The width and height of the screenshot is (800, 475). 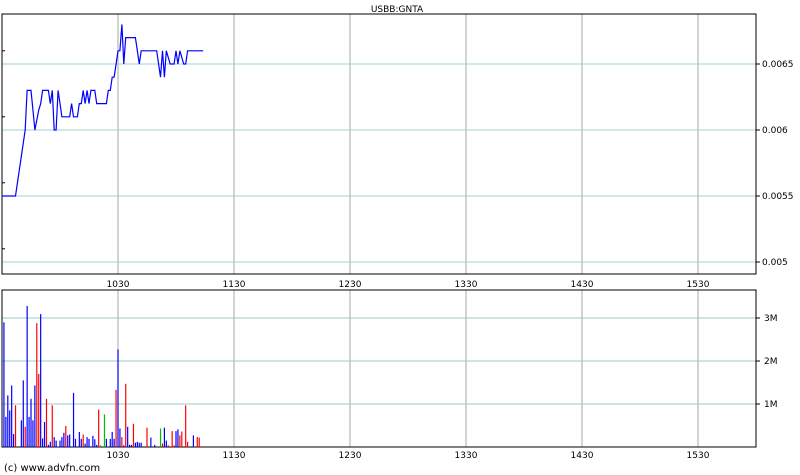 What do you see at coordinates (771, 405) in the screenshot?
I see `volume-y-tick-label: 1M` at bounding box center [771, 405].